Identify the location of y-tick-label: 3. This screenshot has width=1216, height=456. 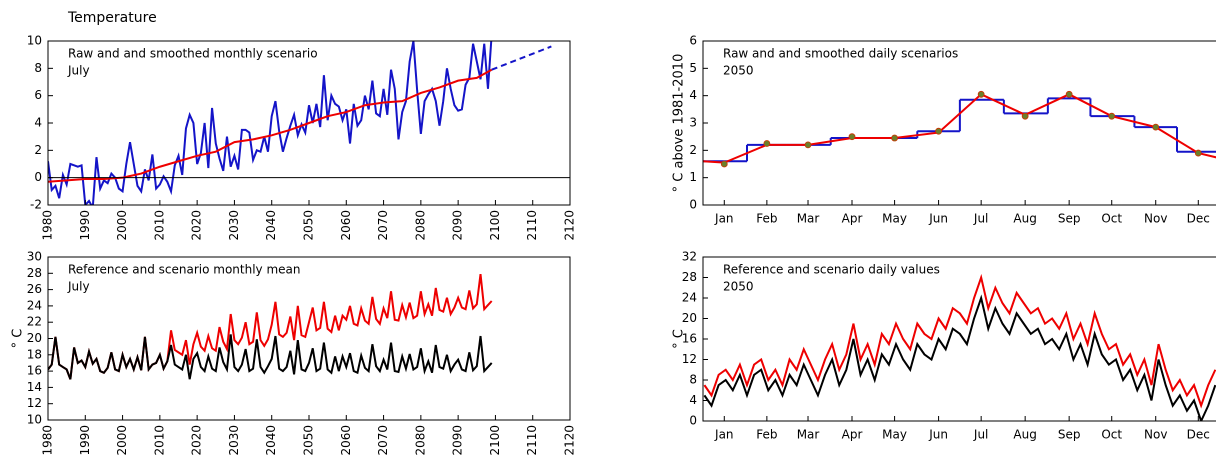
(693, 123).